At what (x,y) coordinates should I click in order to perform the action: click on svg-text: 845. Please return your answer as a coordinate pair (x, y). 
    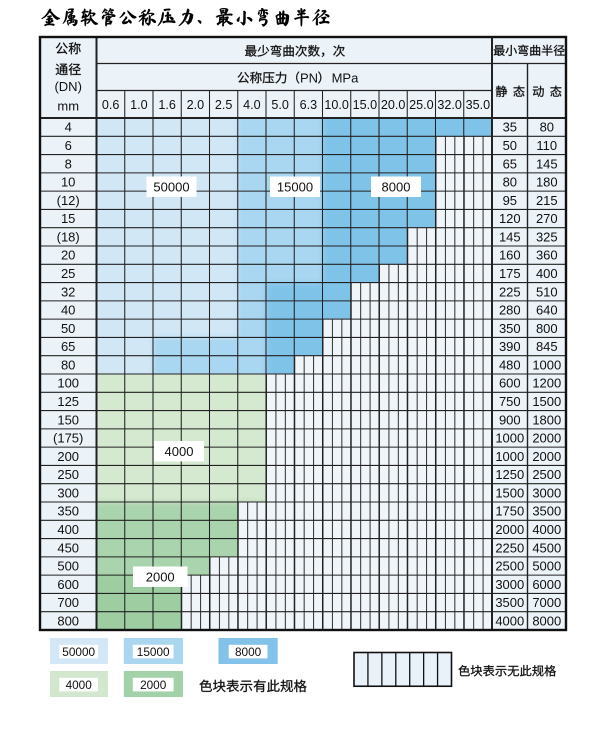
    Looking at the image, I should click on (547, 346).